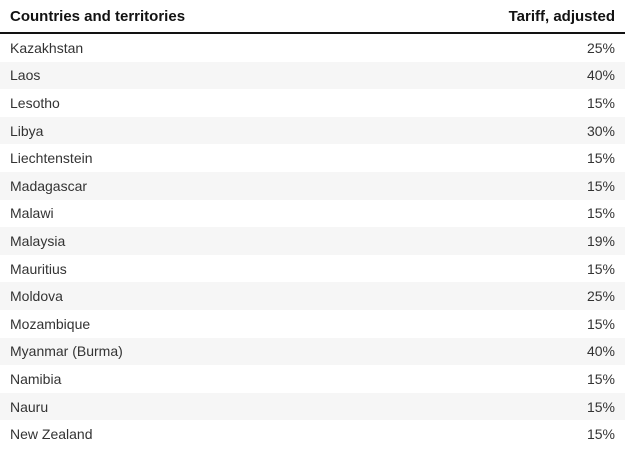 The width and height of the screenshot is (625, 450). I want to click on table-row: Moldova 25%, so click(312, 296).